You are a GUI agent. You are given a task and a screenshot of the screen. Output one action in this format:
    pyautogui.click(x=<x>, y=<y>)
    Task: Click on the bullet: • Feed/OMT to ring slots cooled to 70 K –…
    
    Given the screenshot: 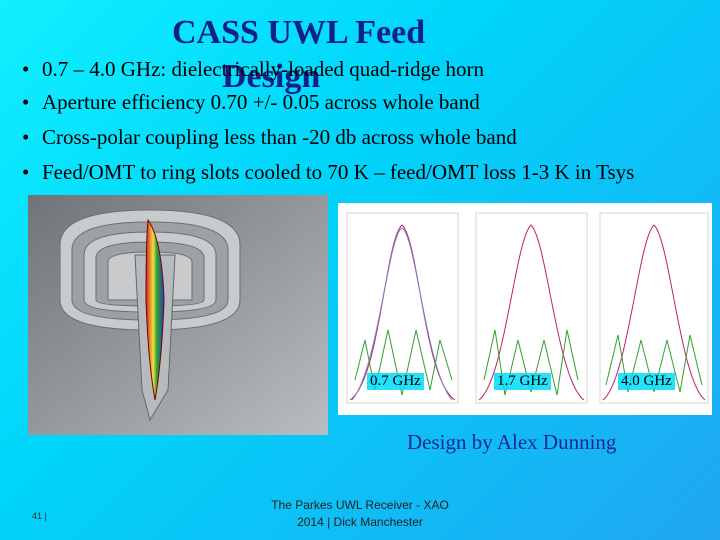 What is the action you would take?
    pyautogui.click(x=328, y=172)
    